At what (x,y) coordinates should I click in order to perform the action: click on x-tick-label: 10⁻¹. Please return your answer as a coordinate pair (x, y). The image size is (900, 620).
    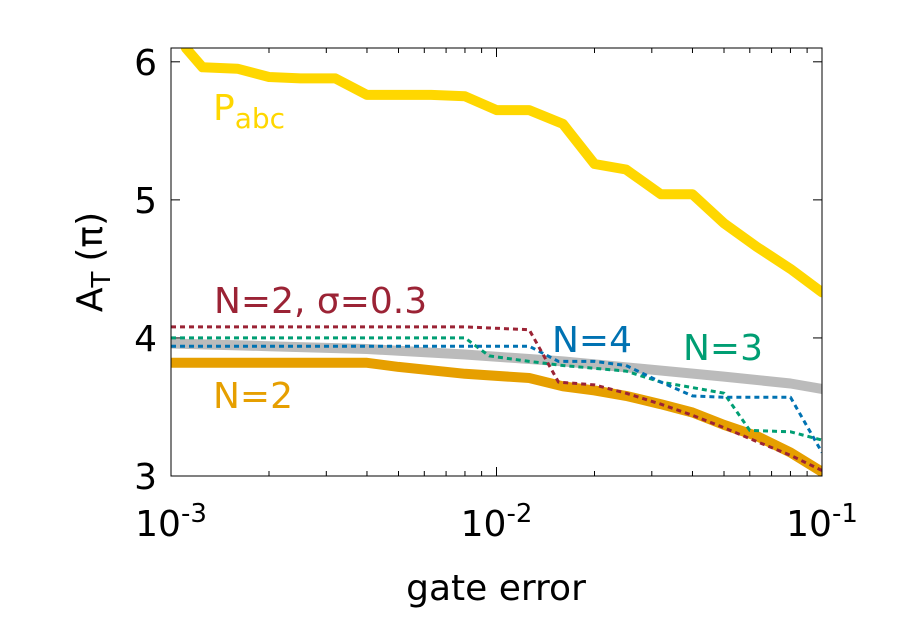
    Looking at the image, I should click on (822, 522).